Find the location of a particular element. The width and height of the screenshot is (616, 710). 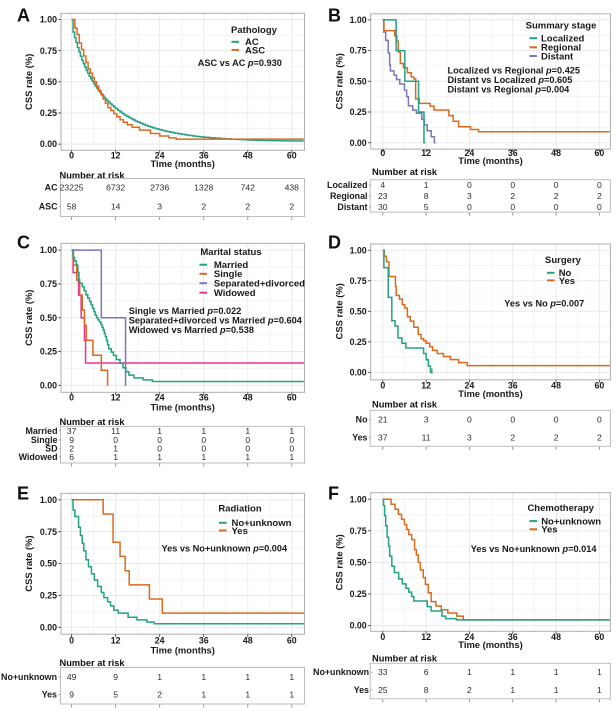

svg-text: 11 is located at coordinates (115, 431).